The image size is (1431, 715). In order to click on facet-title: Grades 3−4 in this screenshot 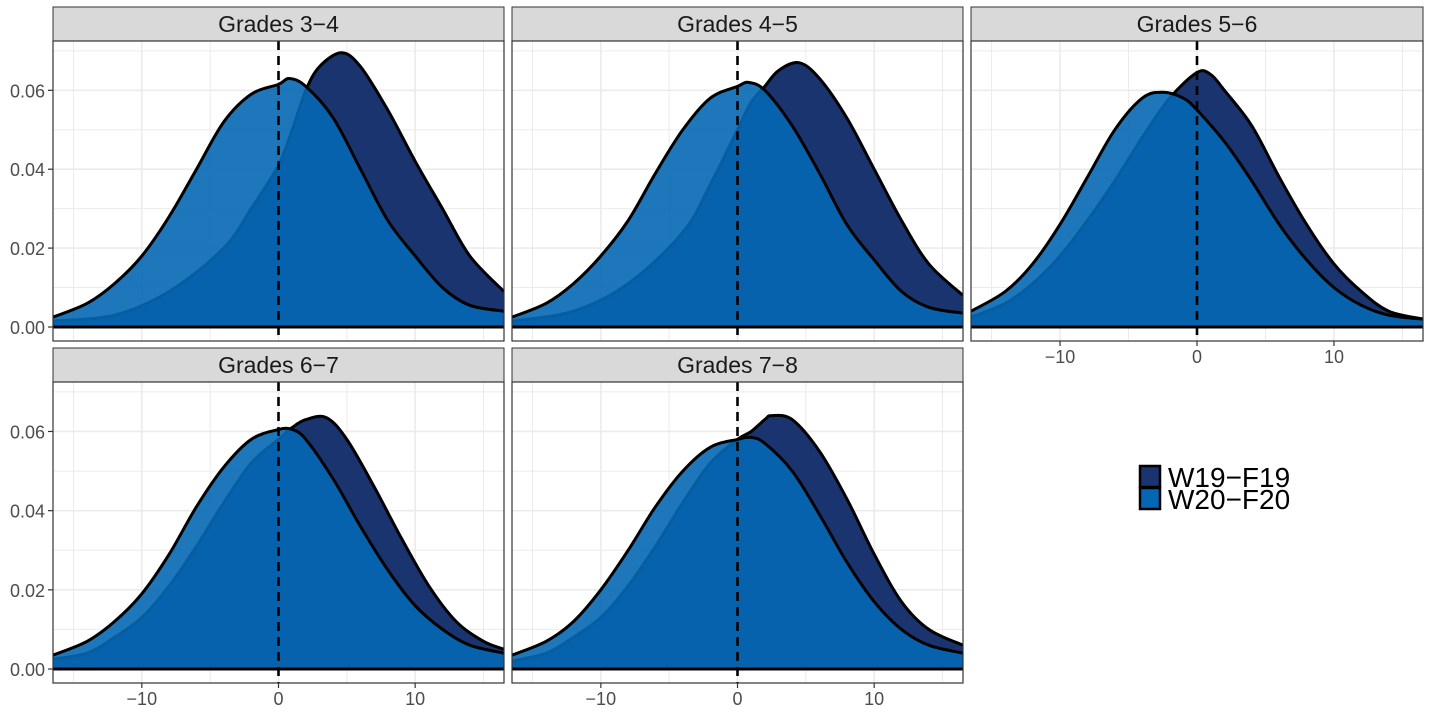, I will do `click(278, 24)`.